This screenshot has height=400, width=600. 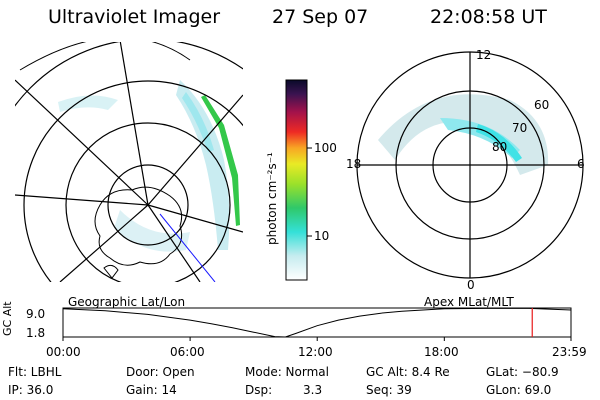 I want to click on colorbar-tick-10: 10, so click(x=322, y=236).